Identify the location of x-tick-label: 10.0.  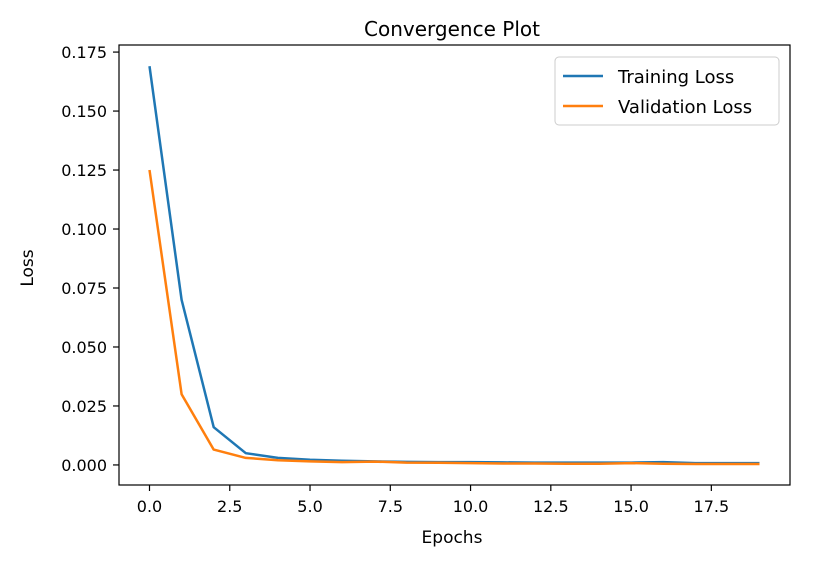
(471, 506).